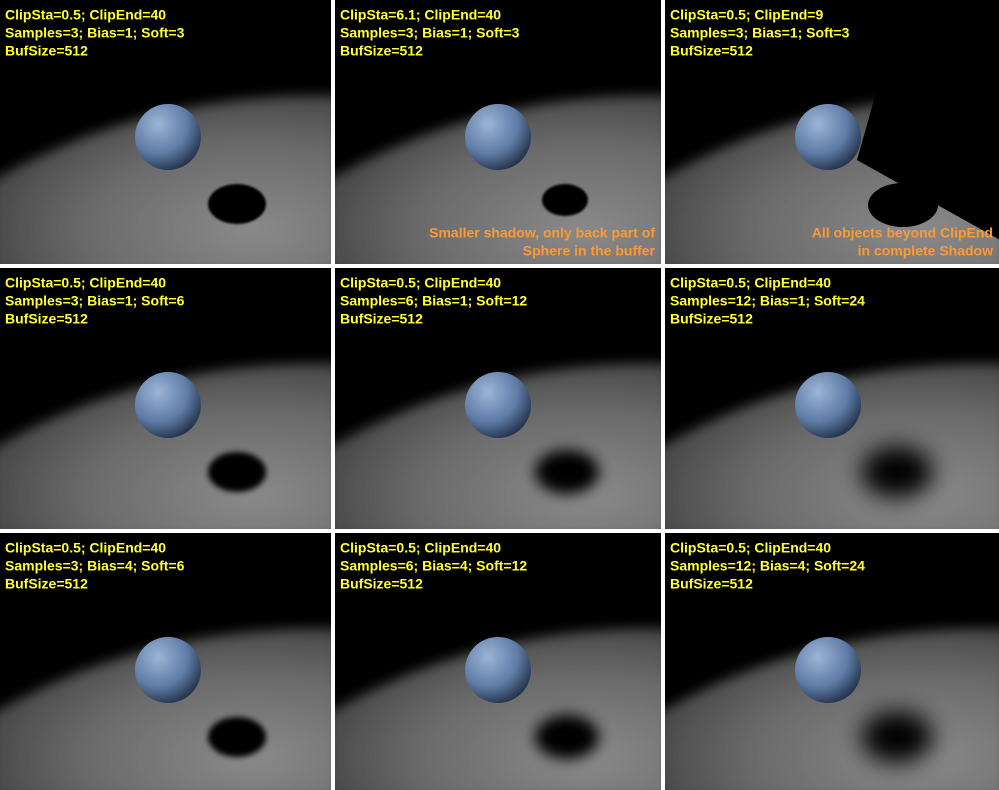 This screenshot has width=999, height=790. I want to click on settings-label: Samples=6; Bias=1; Soft=12, so click(433, 301).